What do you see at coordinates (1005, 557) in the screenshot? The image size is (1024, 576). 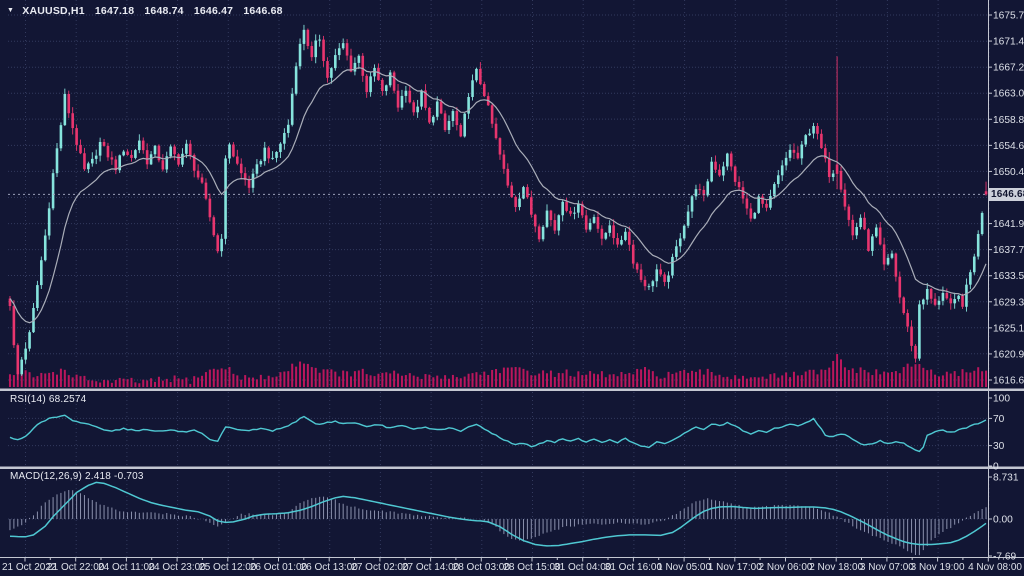 I see `macd-axis-label: -7.69` at bounding box center [1005, 557].